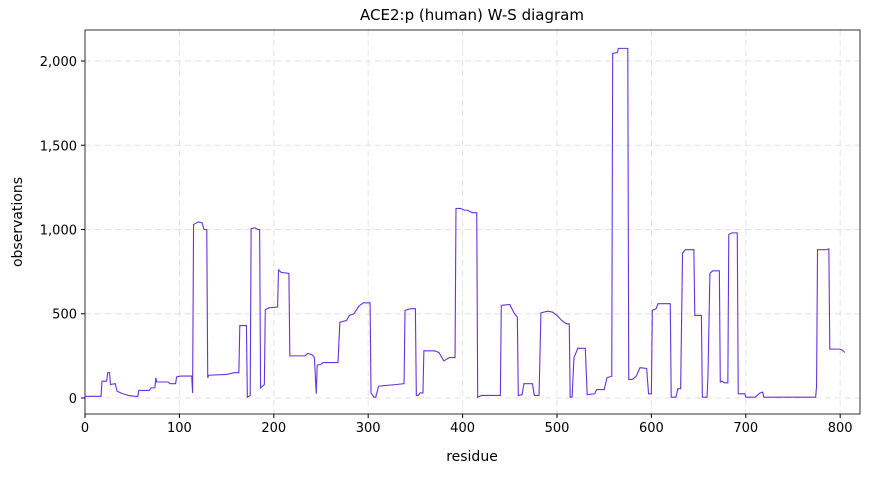 Image resolution: width=869 pixels, height=478 pixels. I want to click on y-tick-label: 1,000, so click(58, 230).